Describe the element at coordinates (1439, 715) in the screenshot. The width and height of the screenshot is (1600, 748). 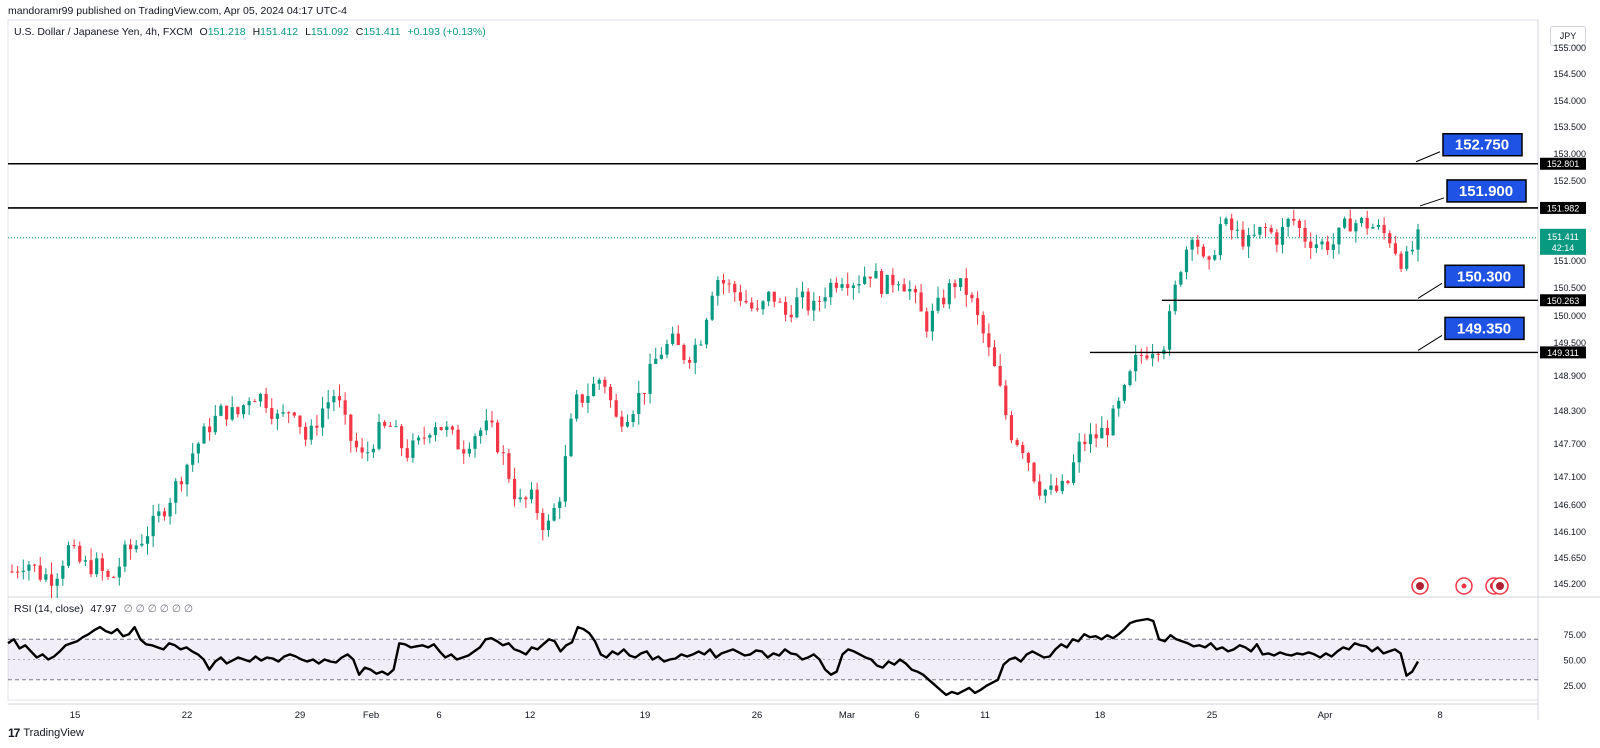
I see `x-tick-label: 8` at that location.